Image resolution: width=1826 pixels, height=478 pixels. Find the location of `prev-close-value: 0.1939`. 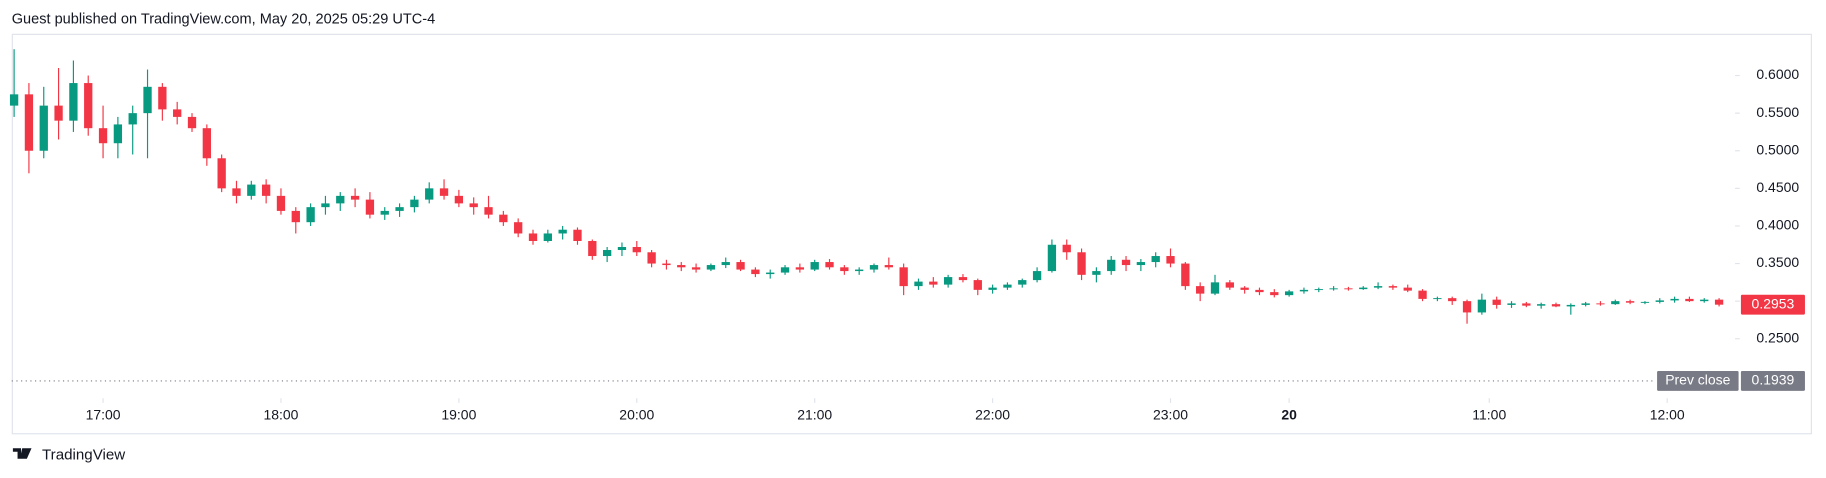

prev-close-value: 0.1939 is located at coordinates (1773, 380).